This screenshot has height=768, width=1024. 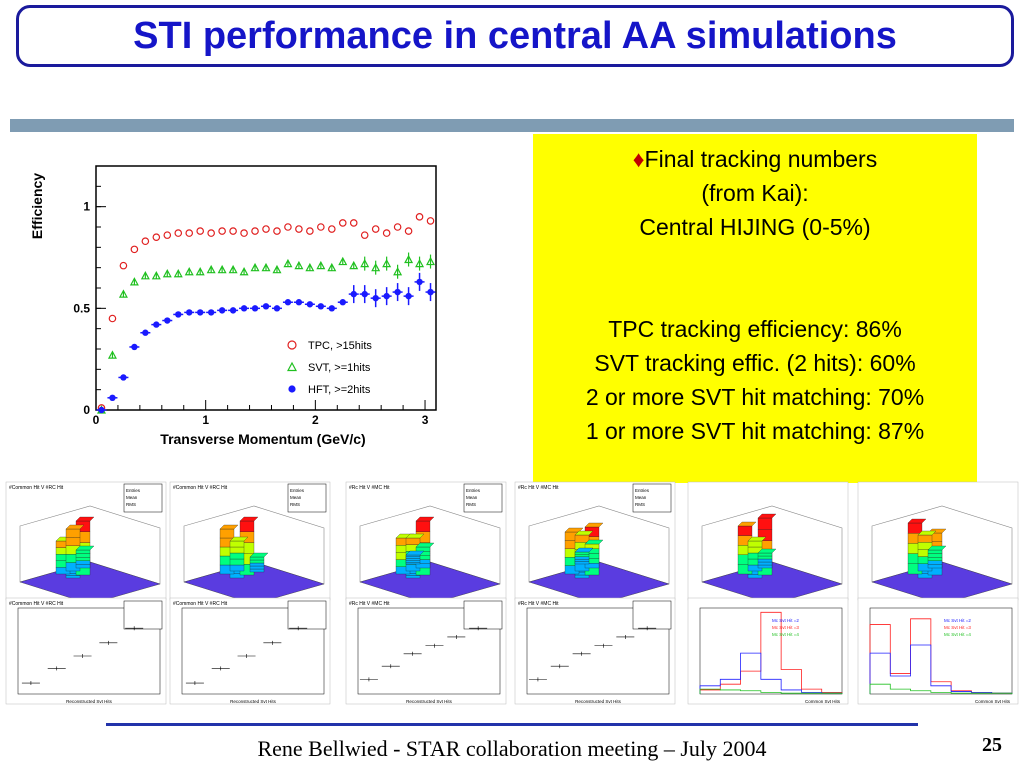 I want to click on histogram-xlabel: Common Svt Hits, so click(x=823, y=701).